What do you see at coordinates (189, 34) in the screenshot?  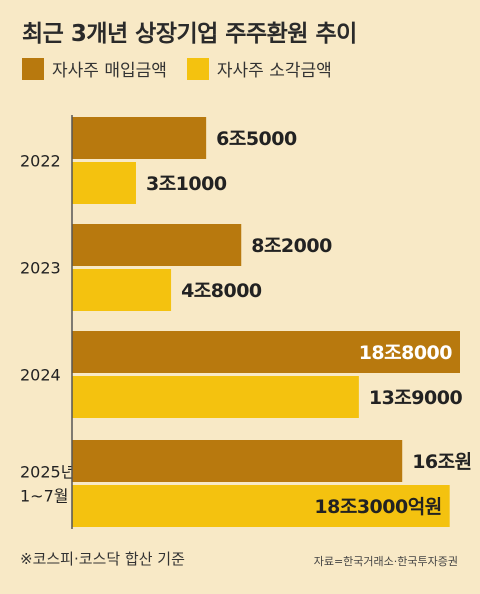 I see `chart-title: 최근 3개년 상장기업 주주환원 추이` at bounding box center [189, 34].